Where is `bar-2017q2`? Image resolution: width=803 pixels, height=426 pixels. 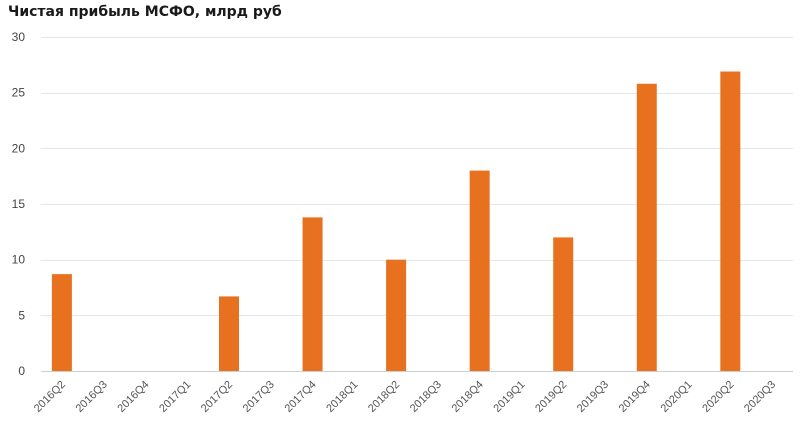
bar-2017q2 is located at coordinates (229, 333).